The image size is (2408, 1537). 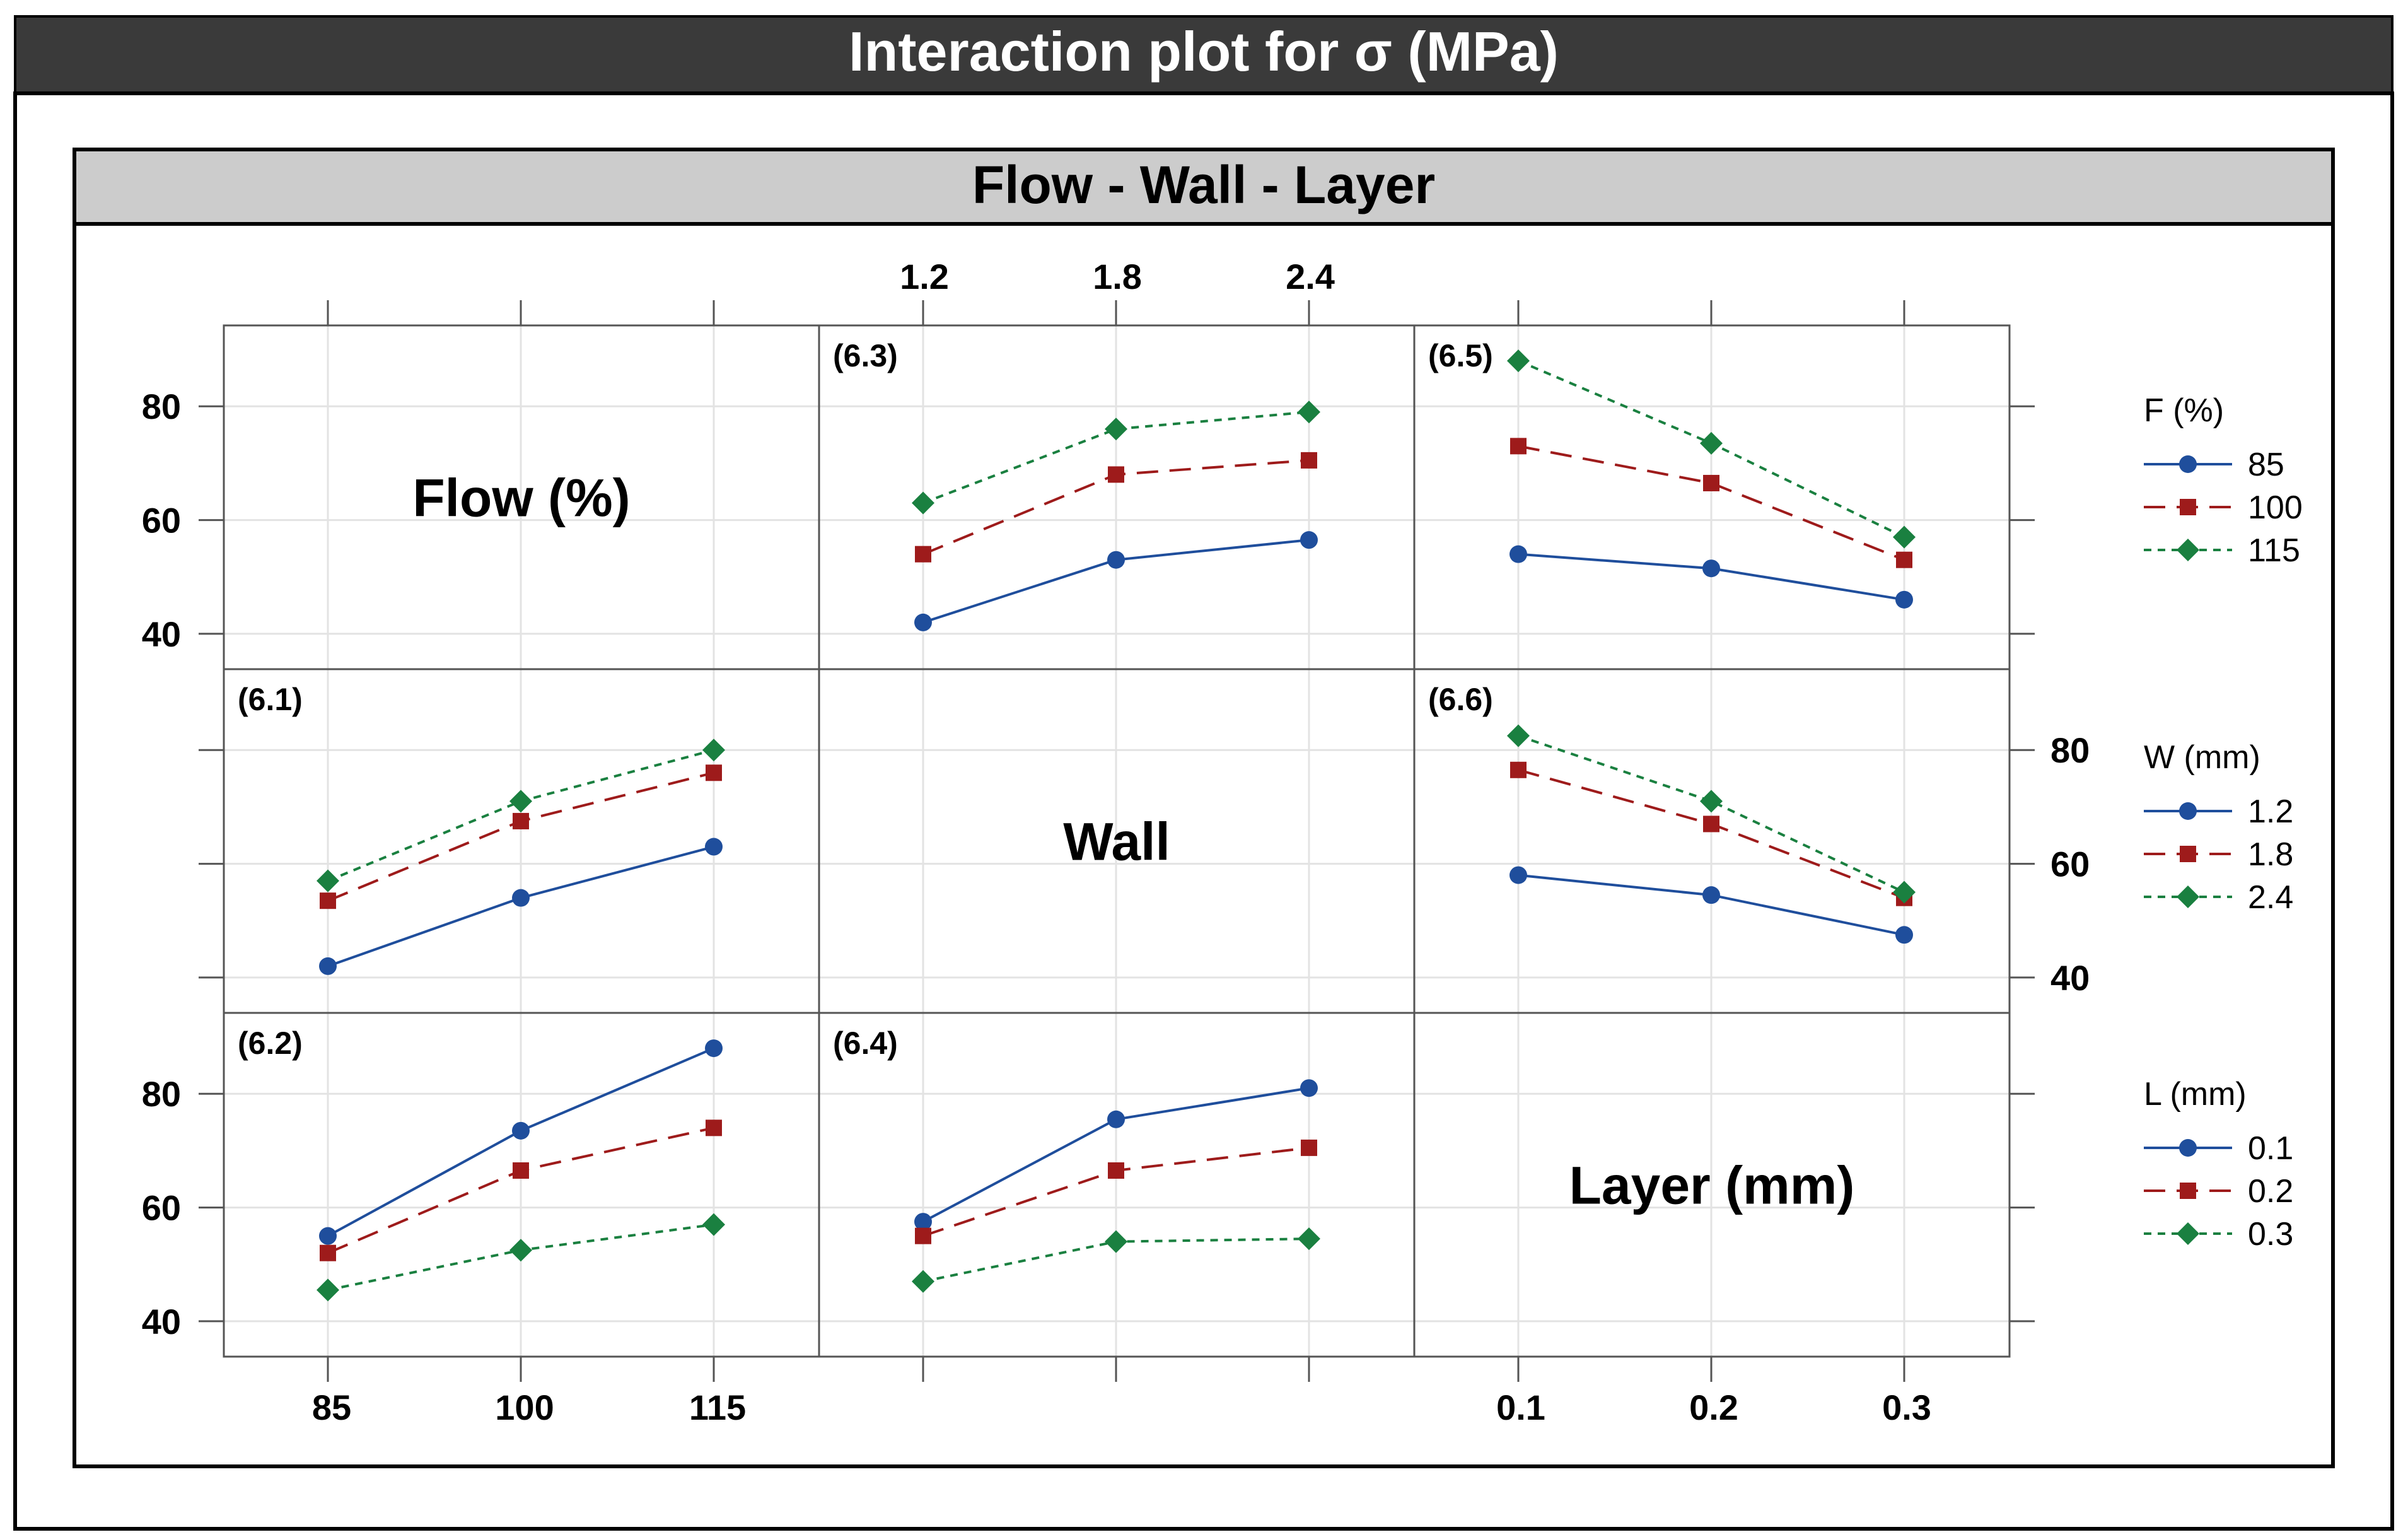 I want to click on legend-title: F (%), so click(x=2184, y=410).